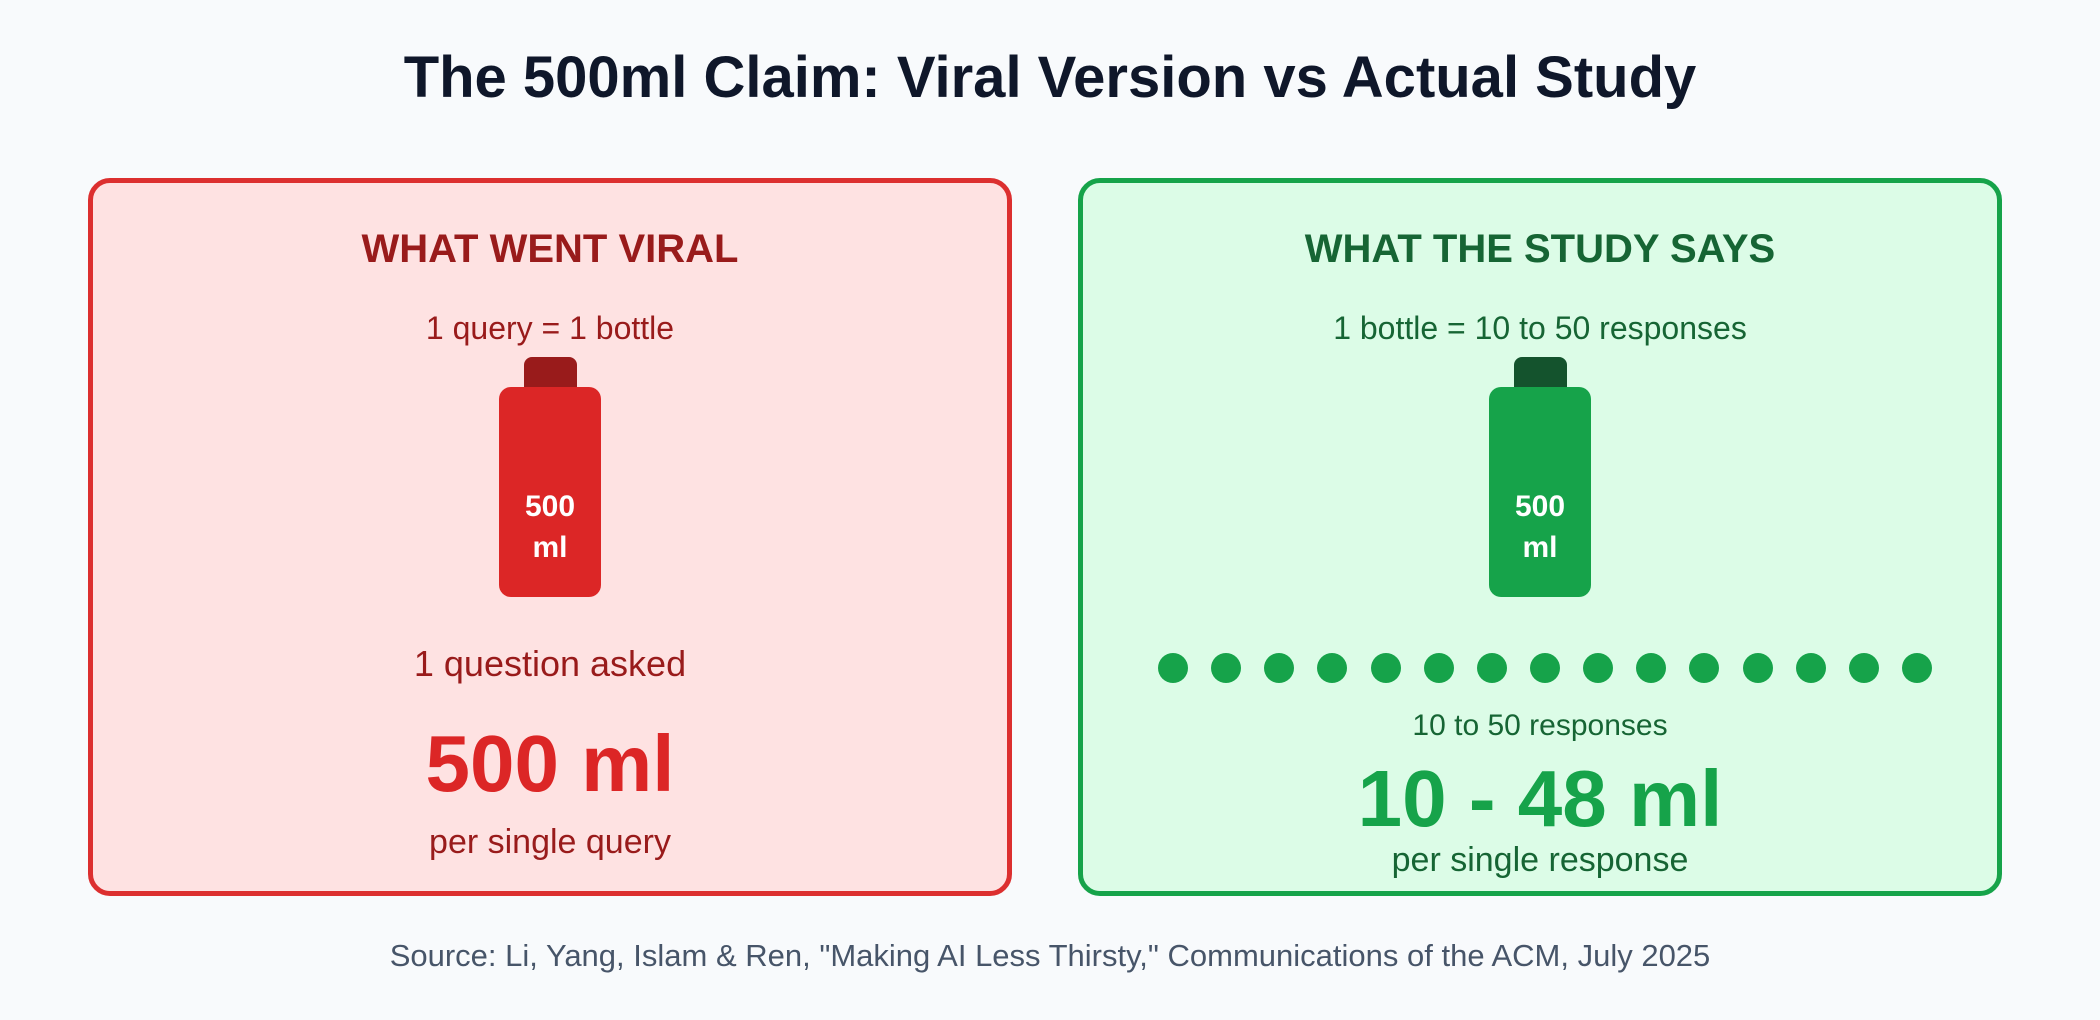 The height and width of the screenshot is (1020, 2100). Describe the element at coordinates (1540, 249) in the screenshot. I see `study-heading: WHAT THE STUDY SAYS` at that location.